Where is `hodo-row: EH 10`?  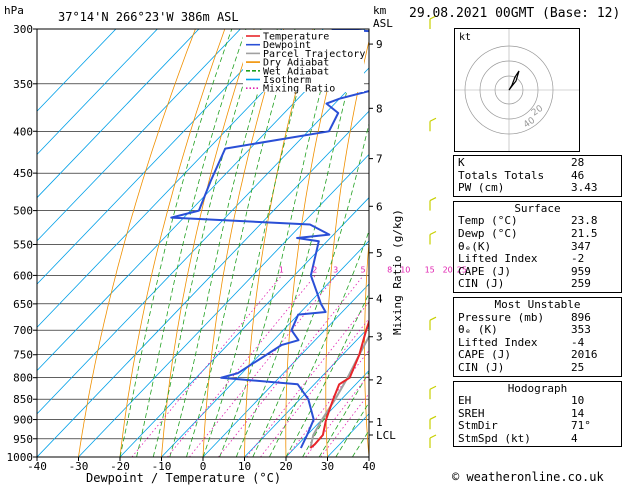
hodo-row: EH 10 is located at coordinates (537, 401).